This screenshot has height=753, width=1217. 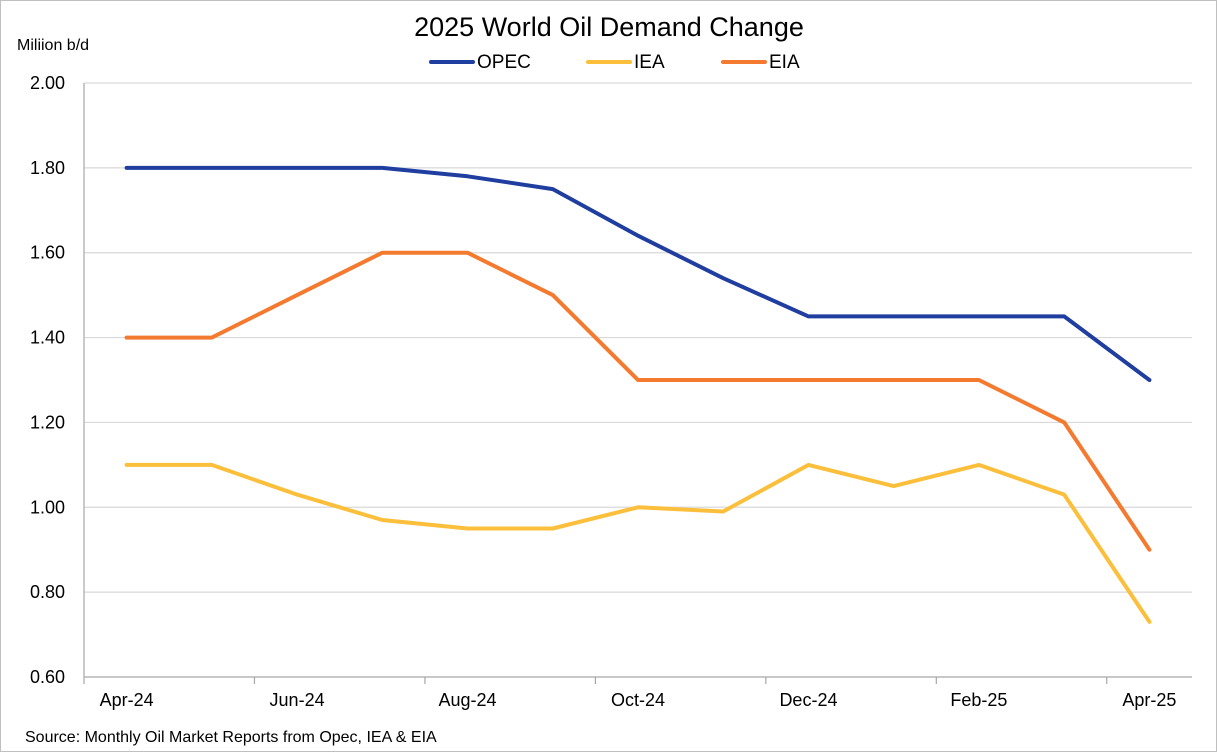 What do you see at coordinates (47, 253) in the screenshot?
I see `y-tick-label: 1.60` at bounding box center [47, 253].